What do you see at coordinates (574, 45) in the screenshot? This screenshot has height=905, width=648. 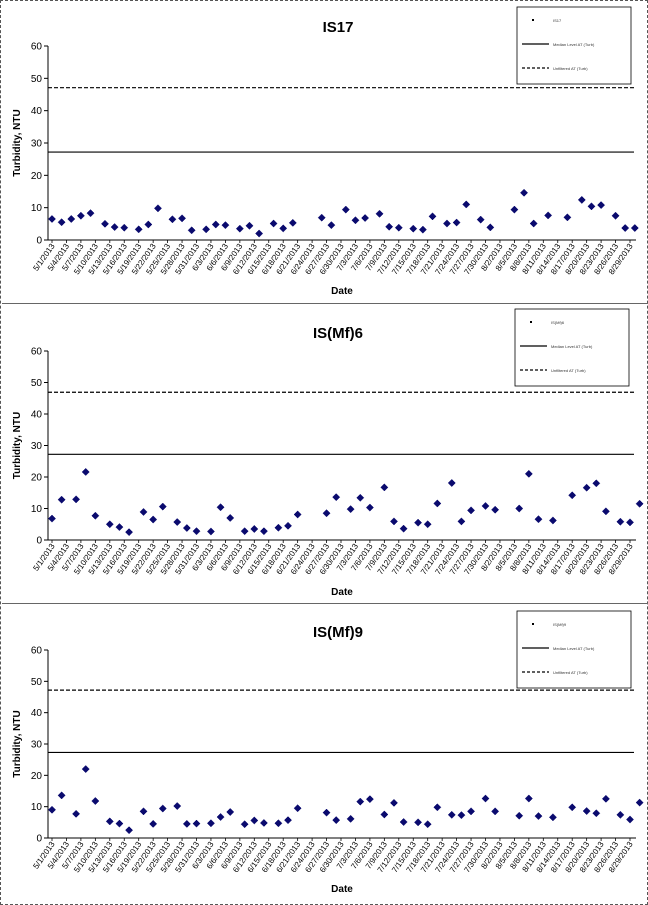 I see `legend-box` at bounding box center [574, 45].